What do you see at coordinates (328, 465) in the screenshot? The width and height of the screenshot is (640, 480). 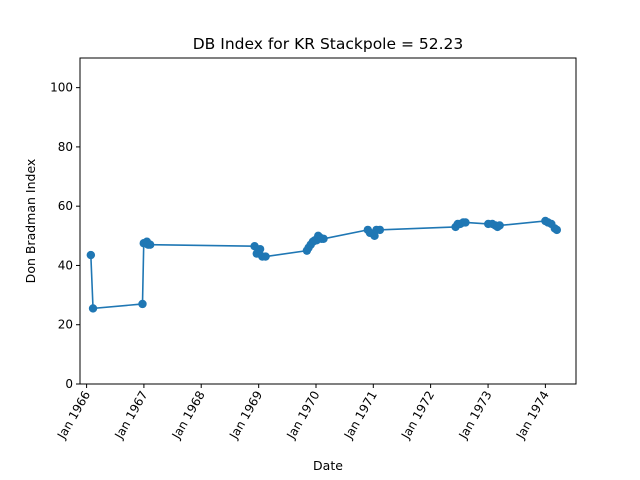 I see `x-axis-label: Date` at bounding box center [328, 465].